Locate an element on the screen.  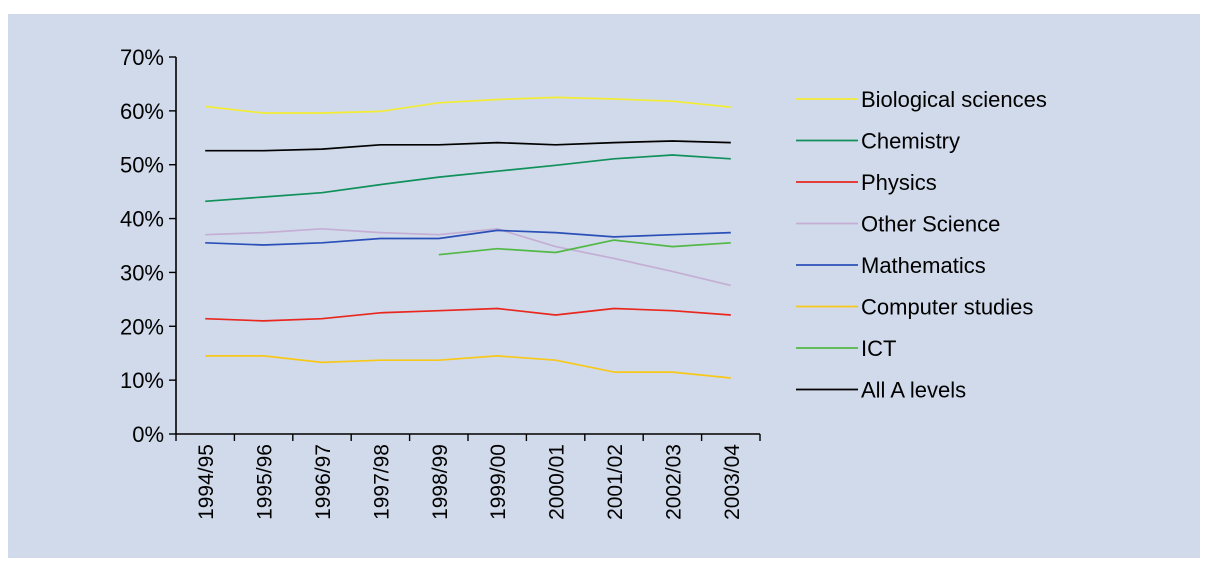
x-tick-label: 2000/01 is located at coordinates (557, 482).